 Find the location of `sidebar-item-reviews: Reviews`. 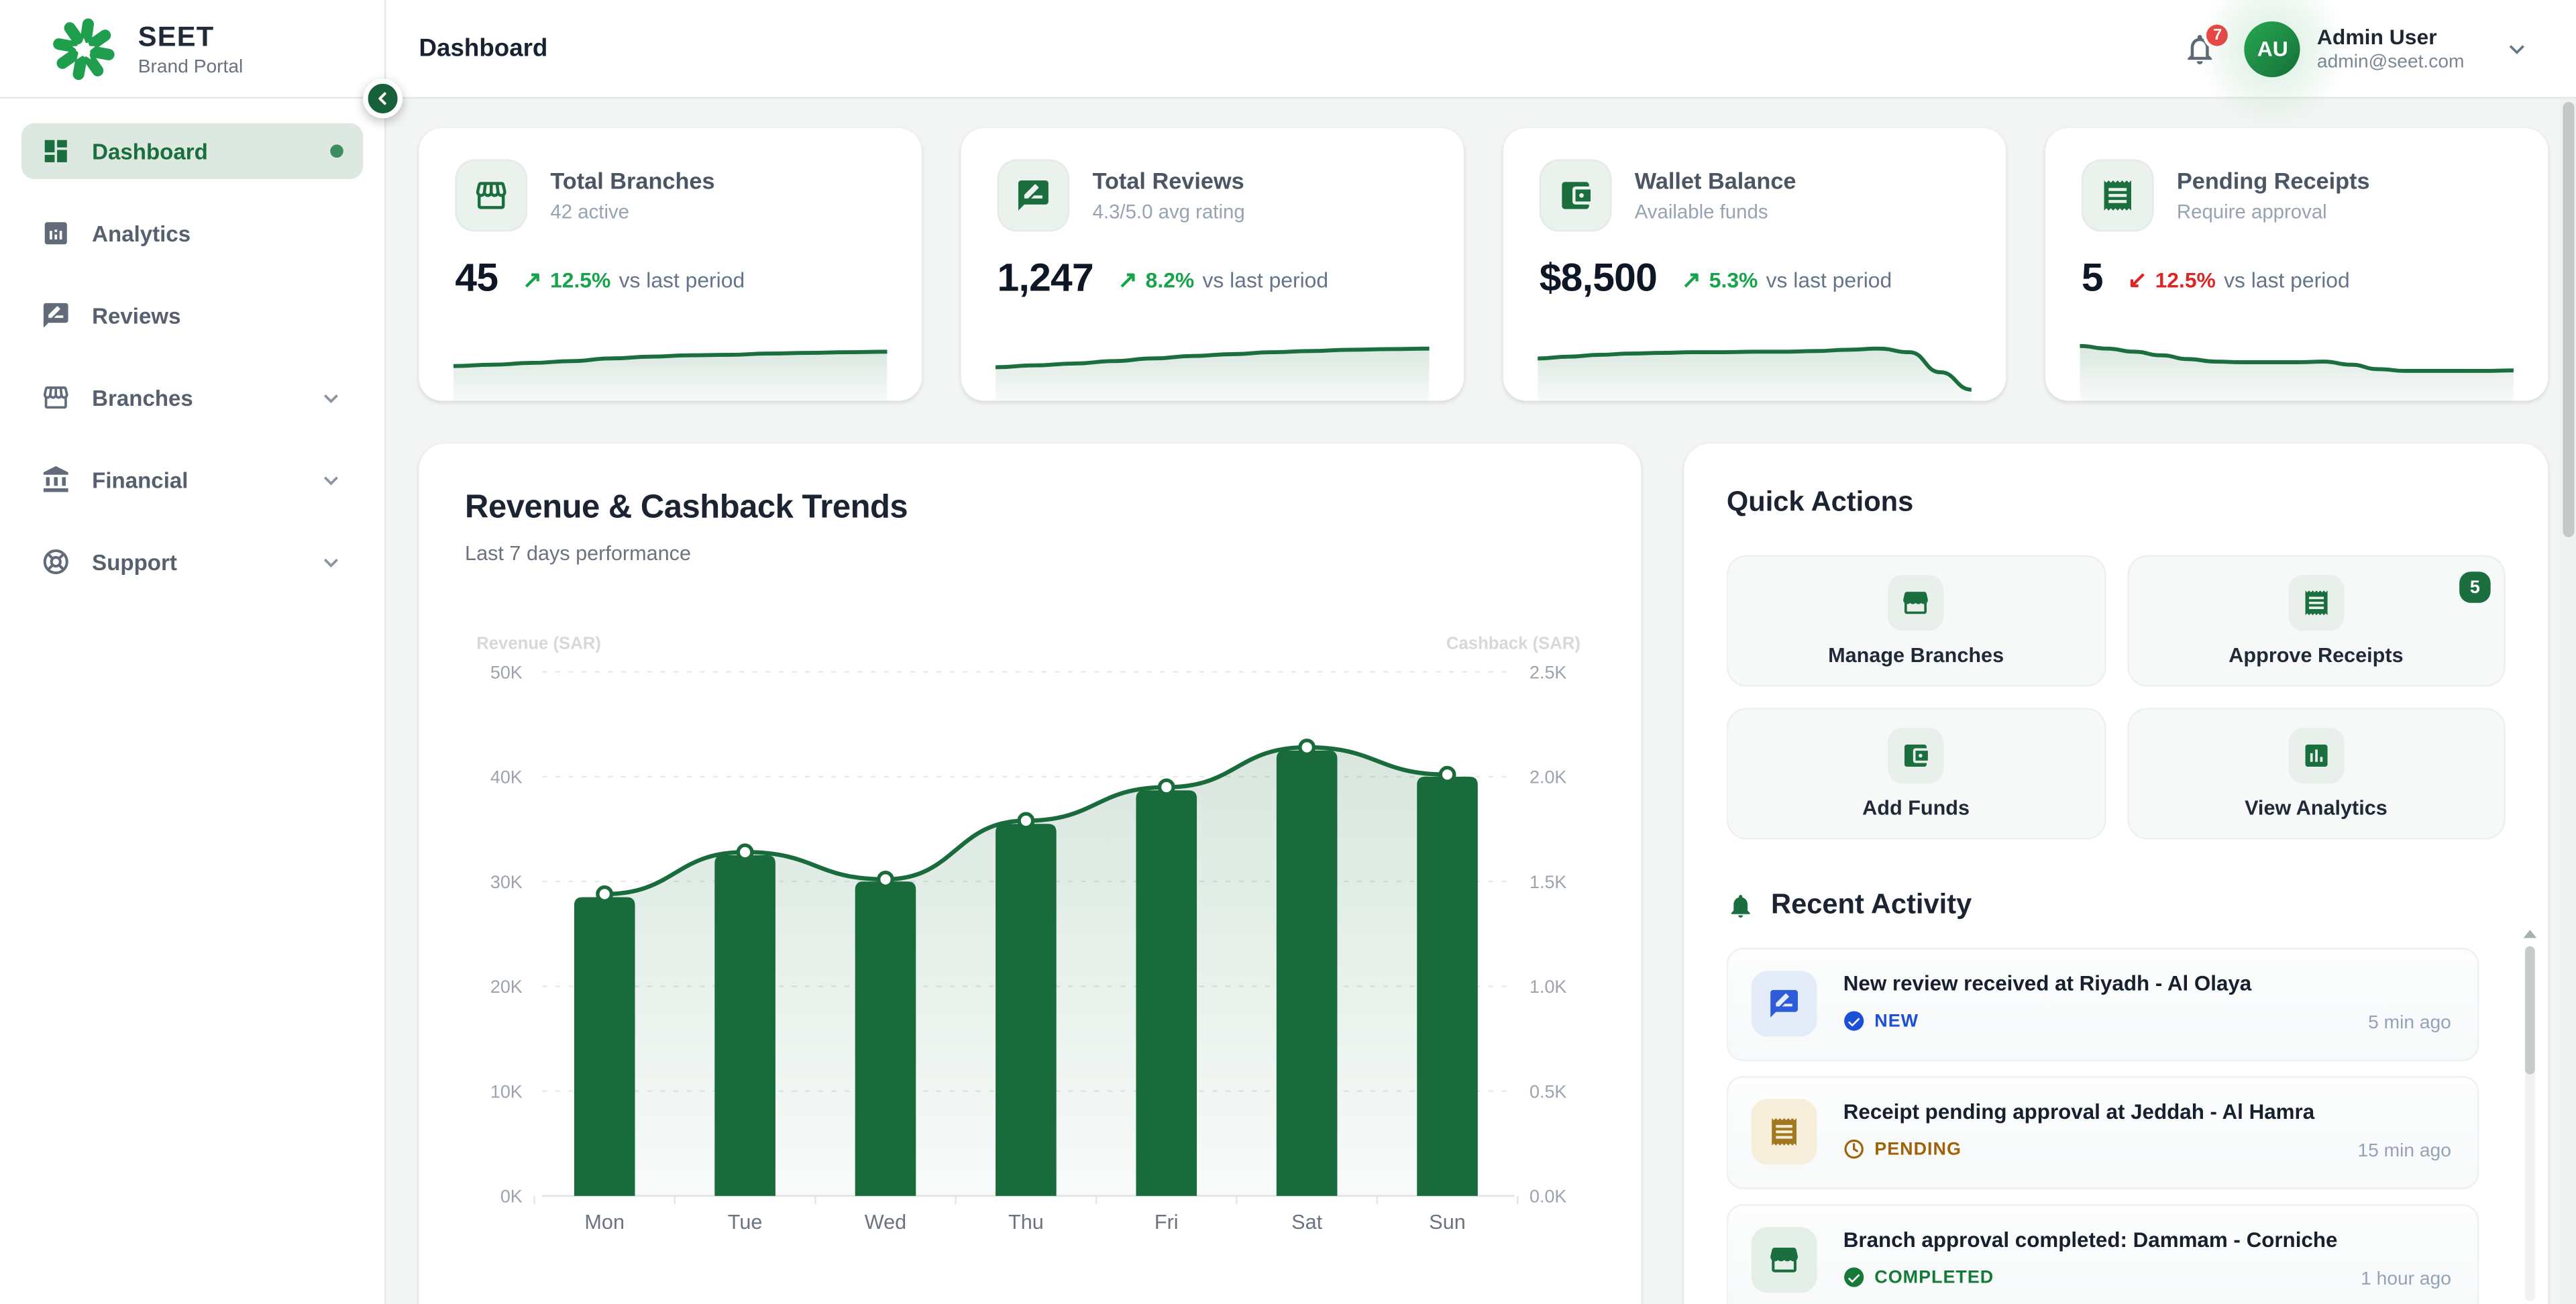

sidebar-item-reviews: Reviews is located at coordinates (192, 316).